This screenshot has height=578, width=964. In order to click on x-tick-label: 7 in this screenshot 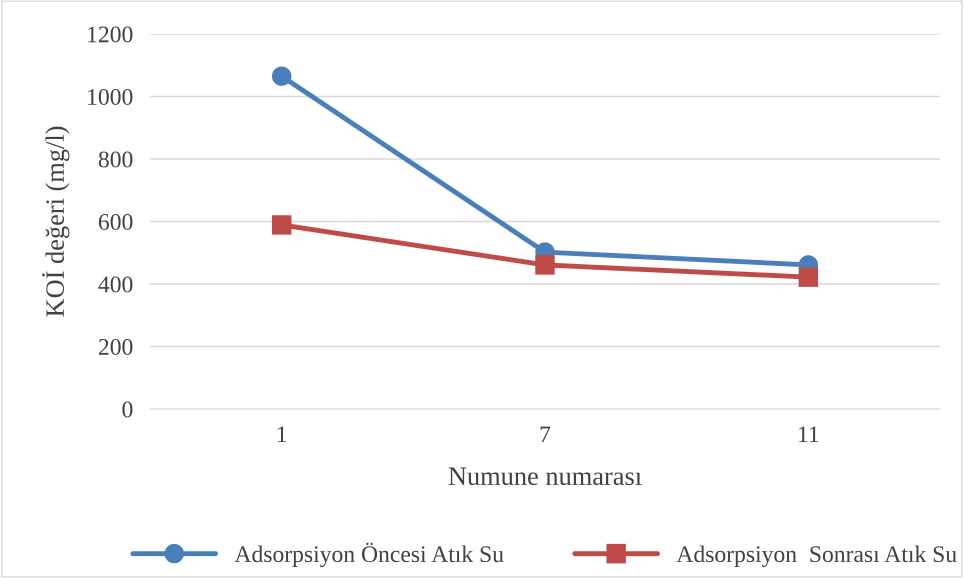, I will do `click(545, 434)`.